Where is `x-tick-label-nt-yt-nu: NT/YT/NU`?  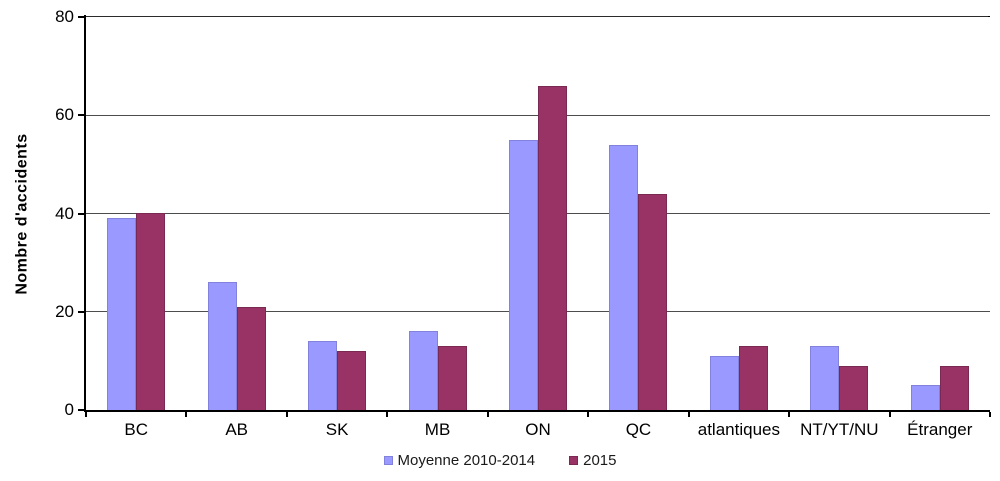
x-tick-label-nt-yt-nu: NT/YT/NU is located at coordinates (839, 429).